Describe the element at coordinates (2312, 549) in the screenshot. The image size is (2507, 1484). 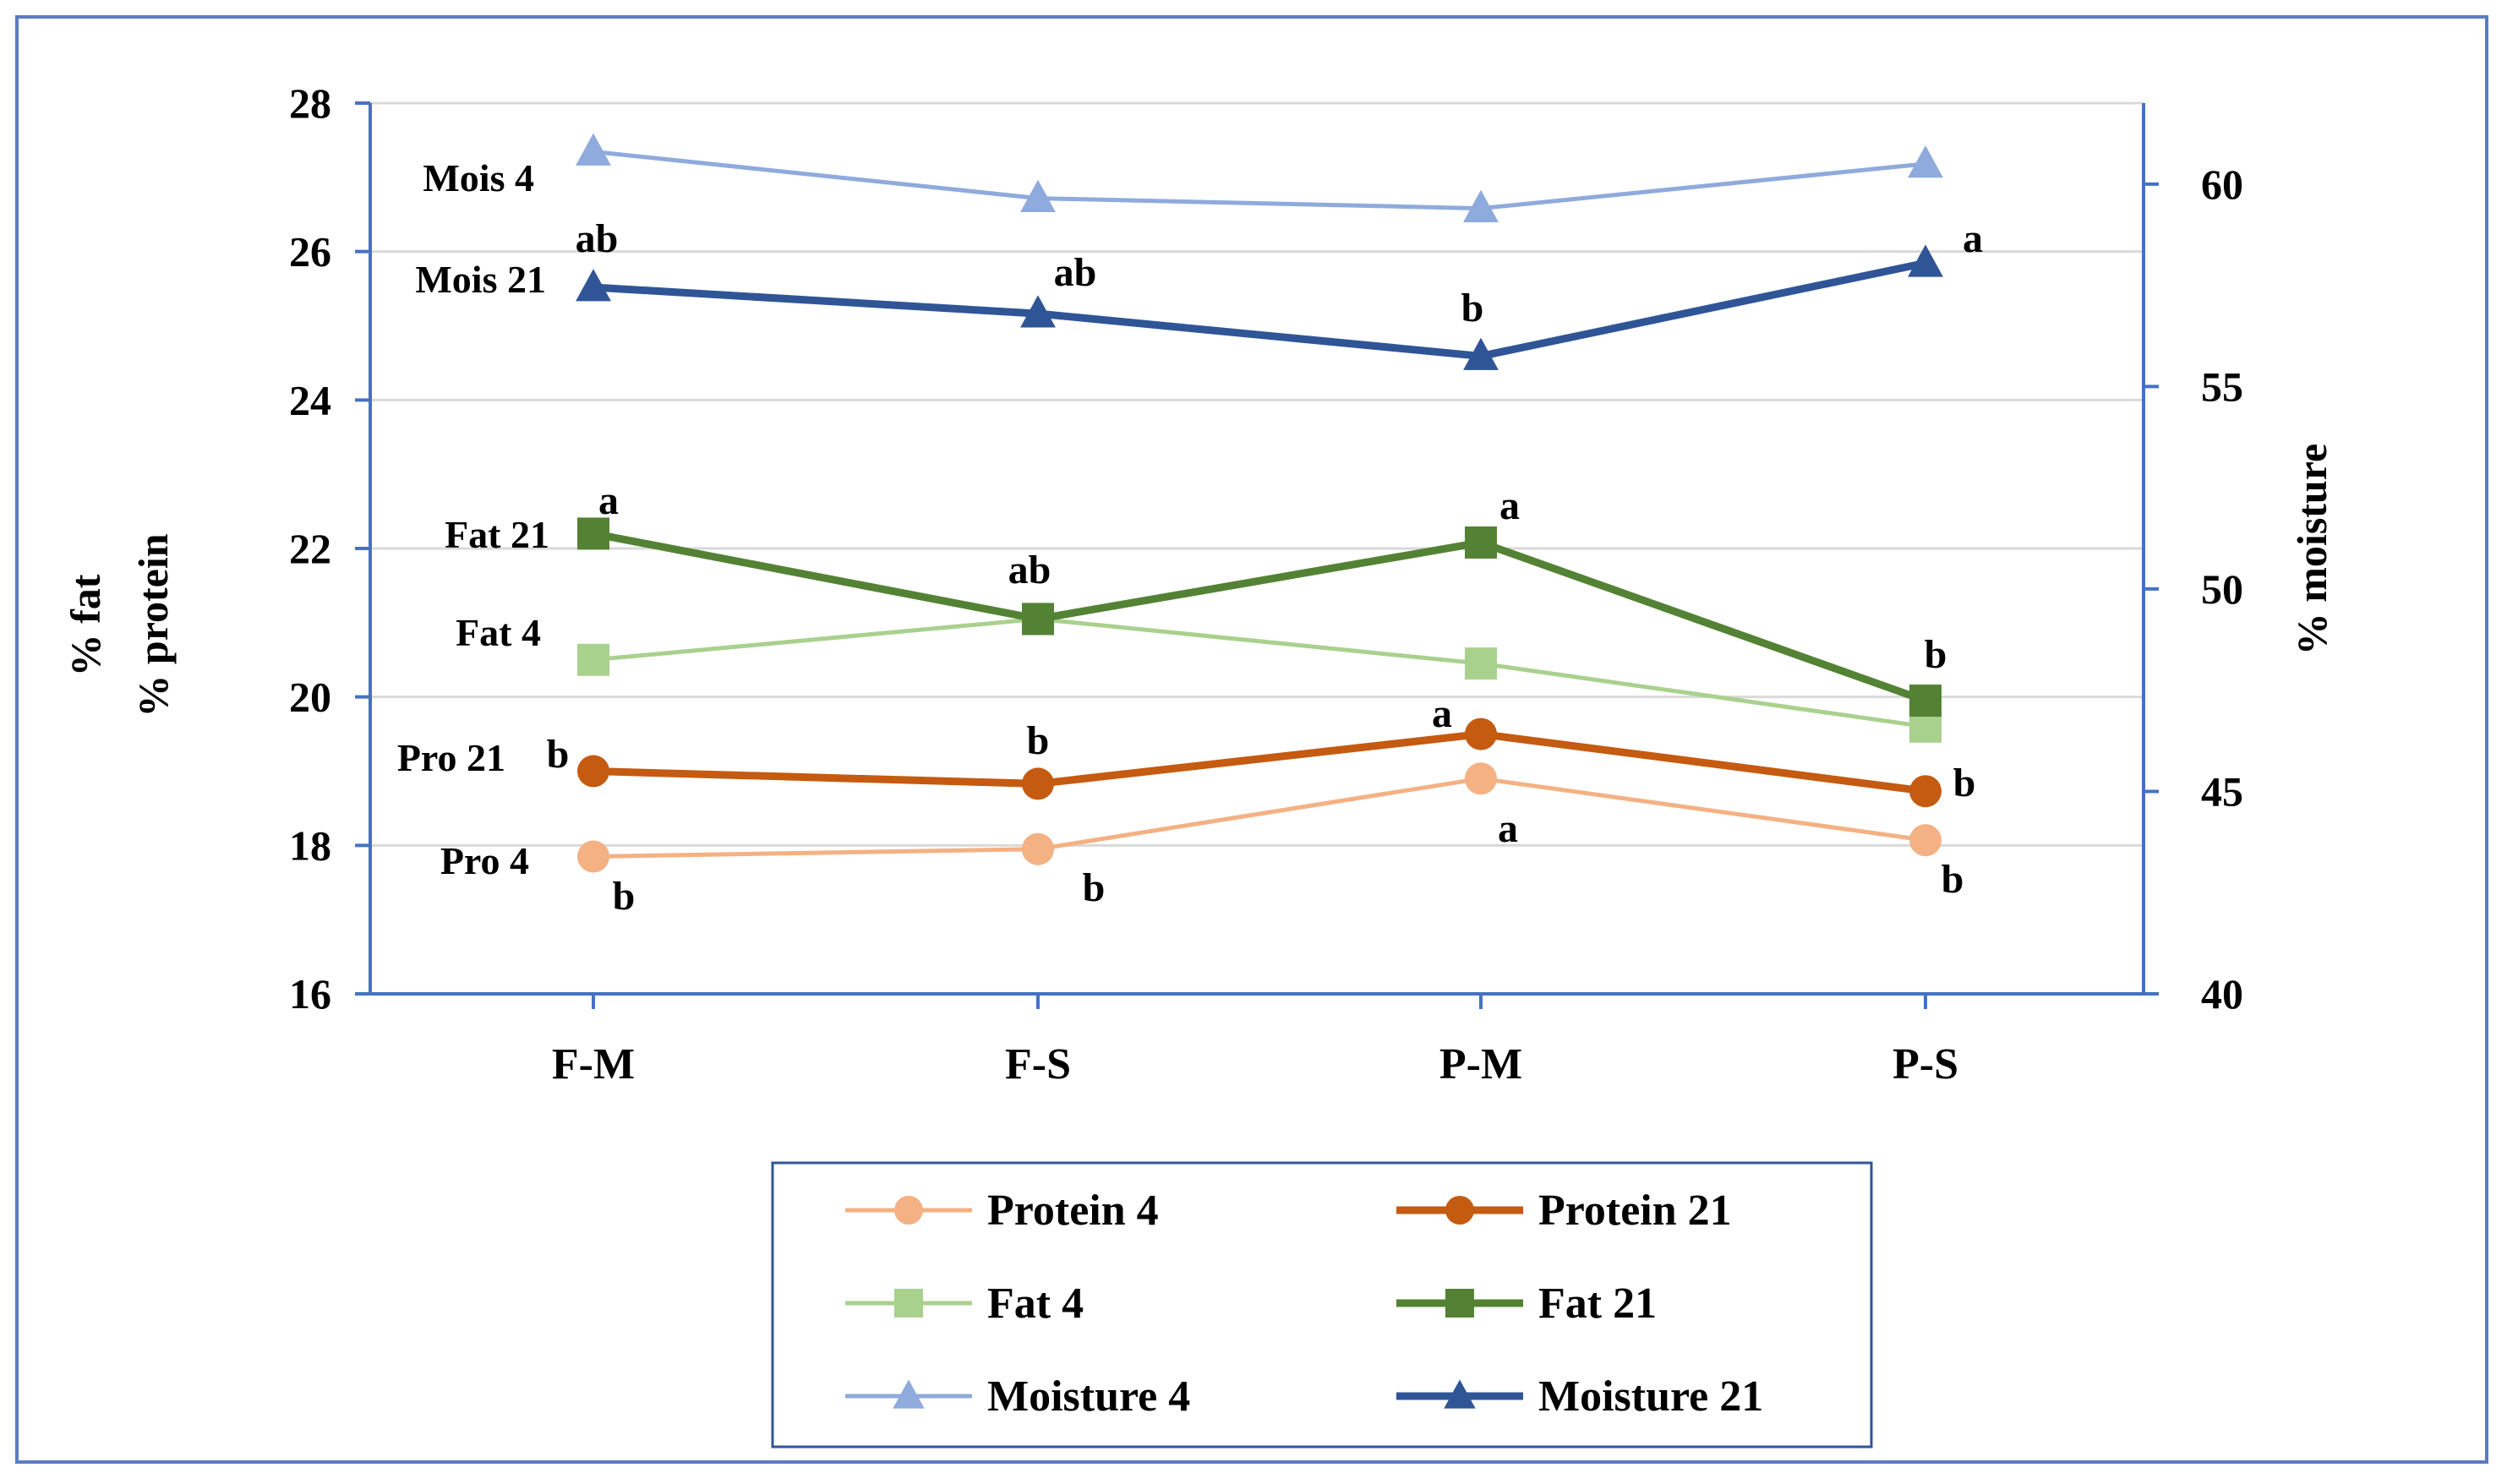
I see `y-axis-right-label: % moisture` at that location.